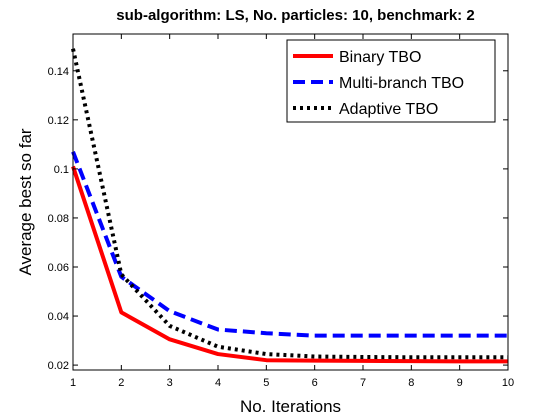 This screenshot has height=420, width=560. I want to click on y-tick-label: 0.12, so click(58, 121).